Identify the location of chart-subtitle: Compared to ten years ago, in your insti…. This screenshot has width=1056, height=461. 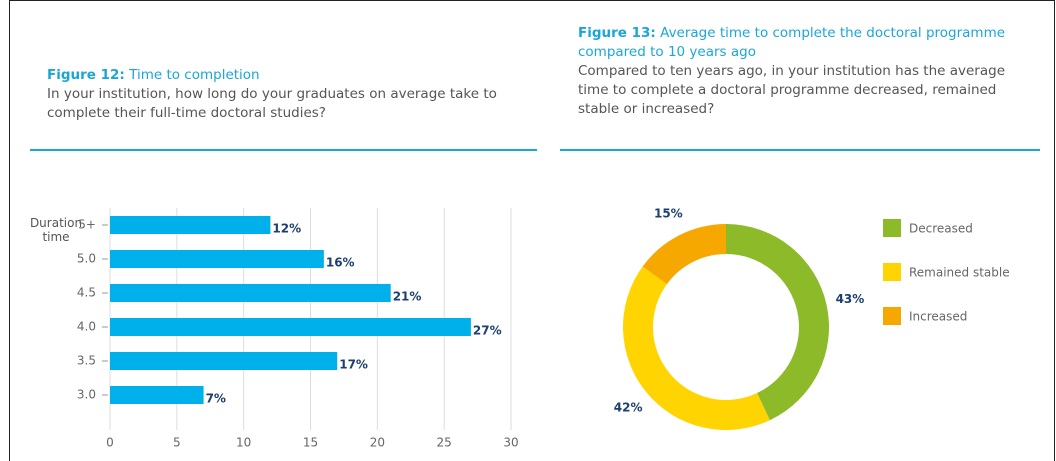
(792, 90).